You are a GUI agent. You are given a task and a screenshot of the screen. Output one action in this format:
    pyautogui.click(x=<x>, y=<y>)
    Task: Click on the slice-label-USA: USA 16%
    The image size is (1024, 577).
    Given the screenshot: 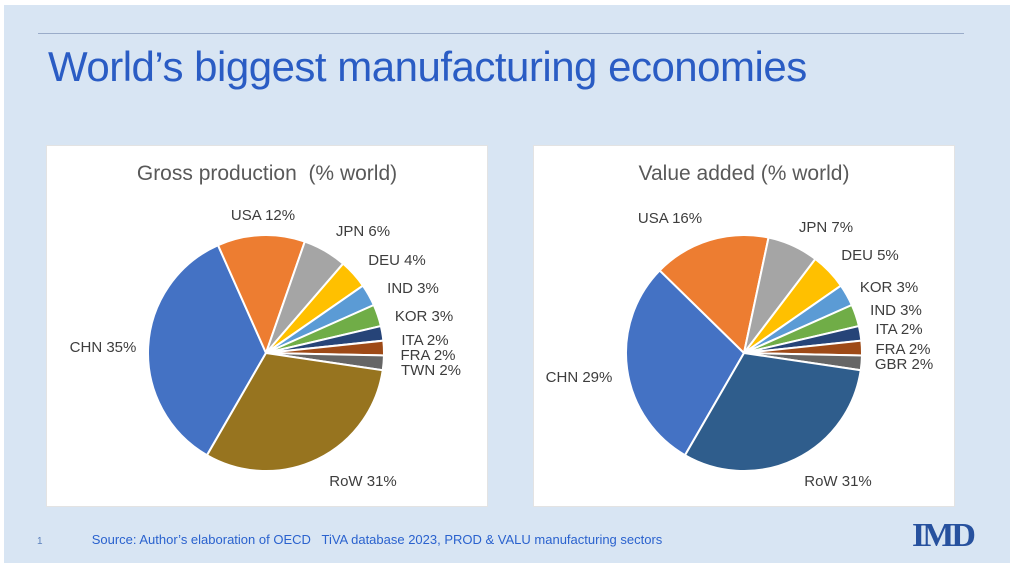 What is the action you would take?
    pyautogui.click(x=670, y=218)
    